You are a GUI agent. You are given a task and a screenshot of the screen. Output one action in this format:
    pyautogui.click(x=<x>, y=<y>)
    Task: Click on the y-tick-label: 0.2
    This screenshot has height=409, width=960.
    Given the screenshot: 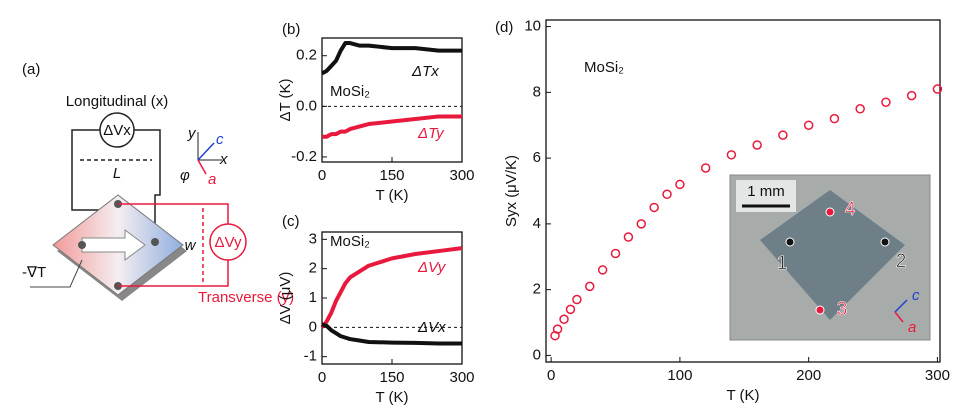 What is the action you would take?
    pyautogui.click(x=306, y=55)
    